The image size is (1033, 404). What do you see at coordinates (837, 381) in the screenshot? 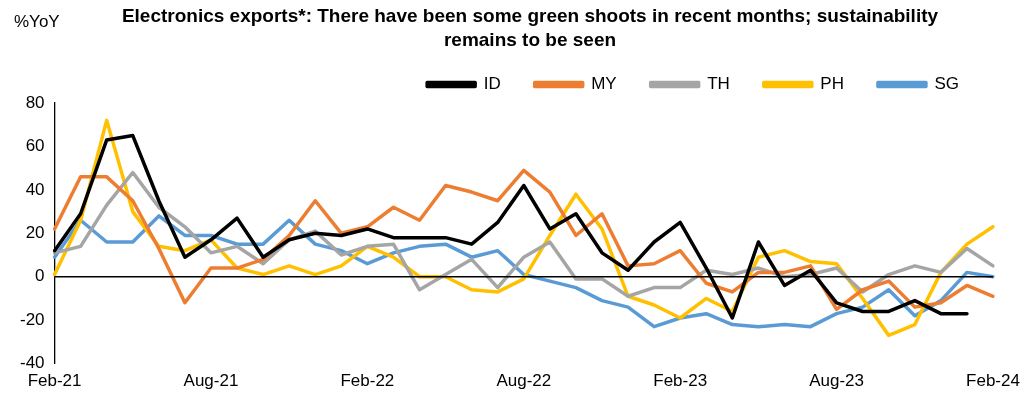
I see `x-tick-label: Aug-23` at bounding box center [837, 381].